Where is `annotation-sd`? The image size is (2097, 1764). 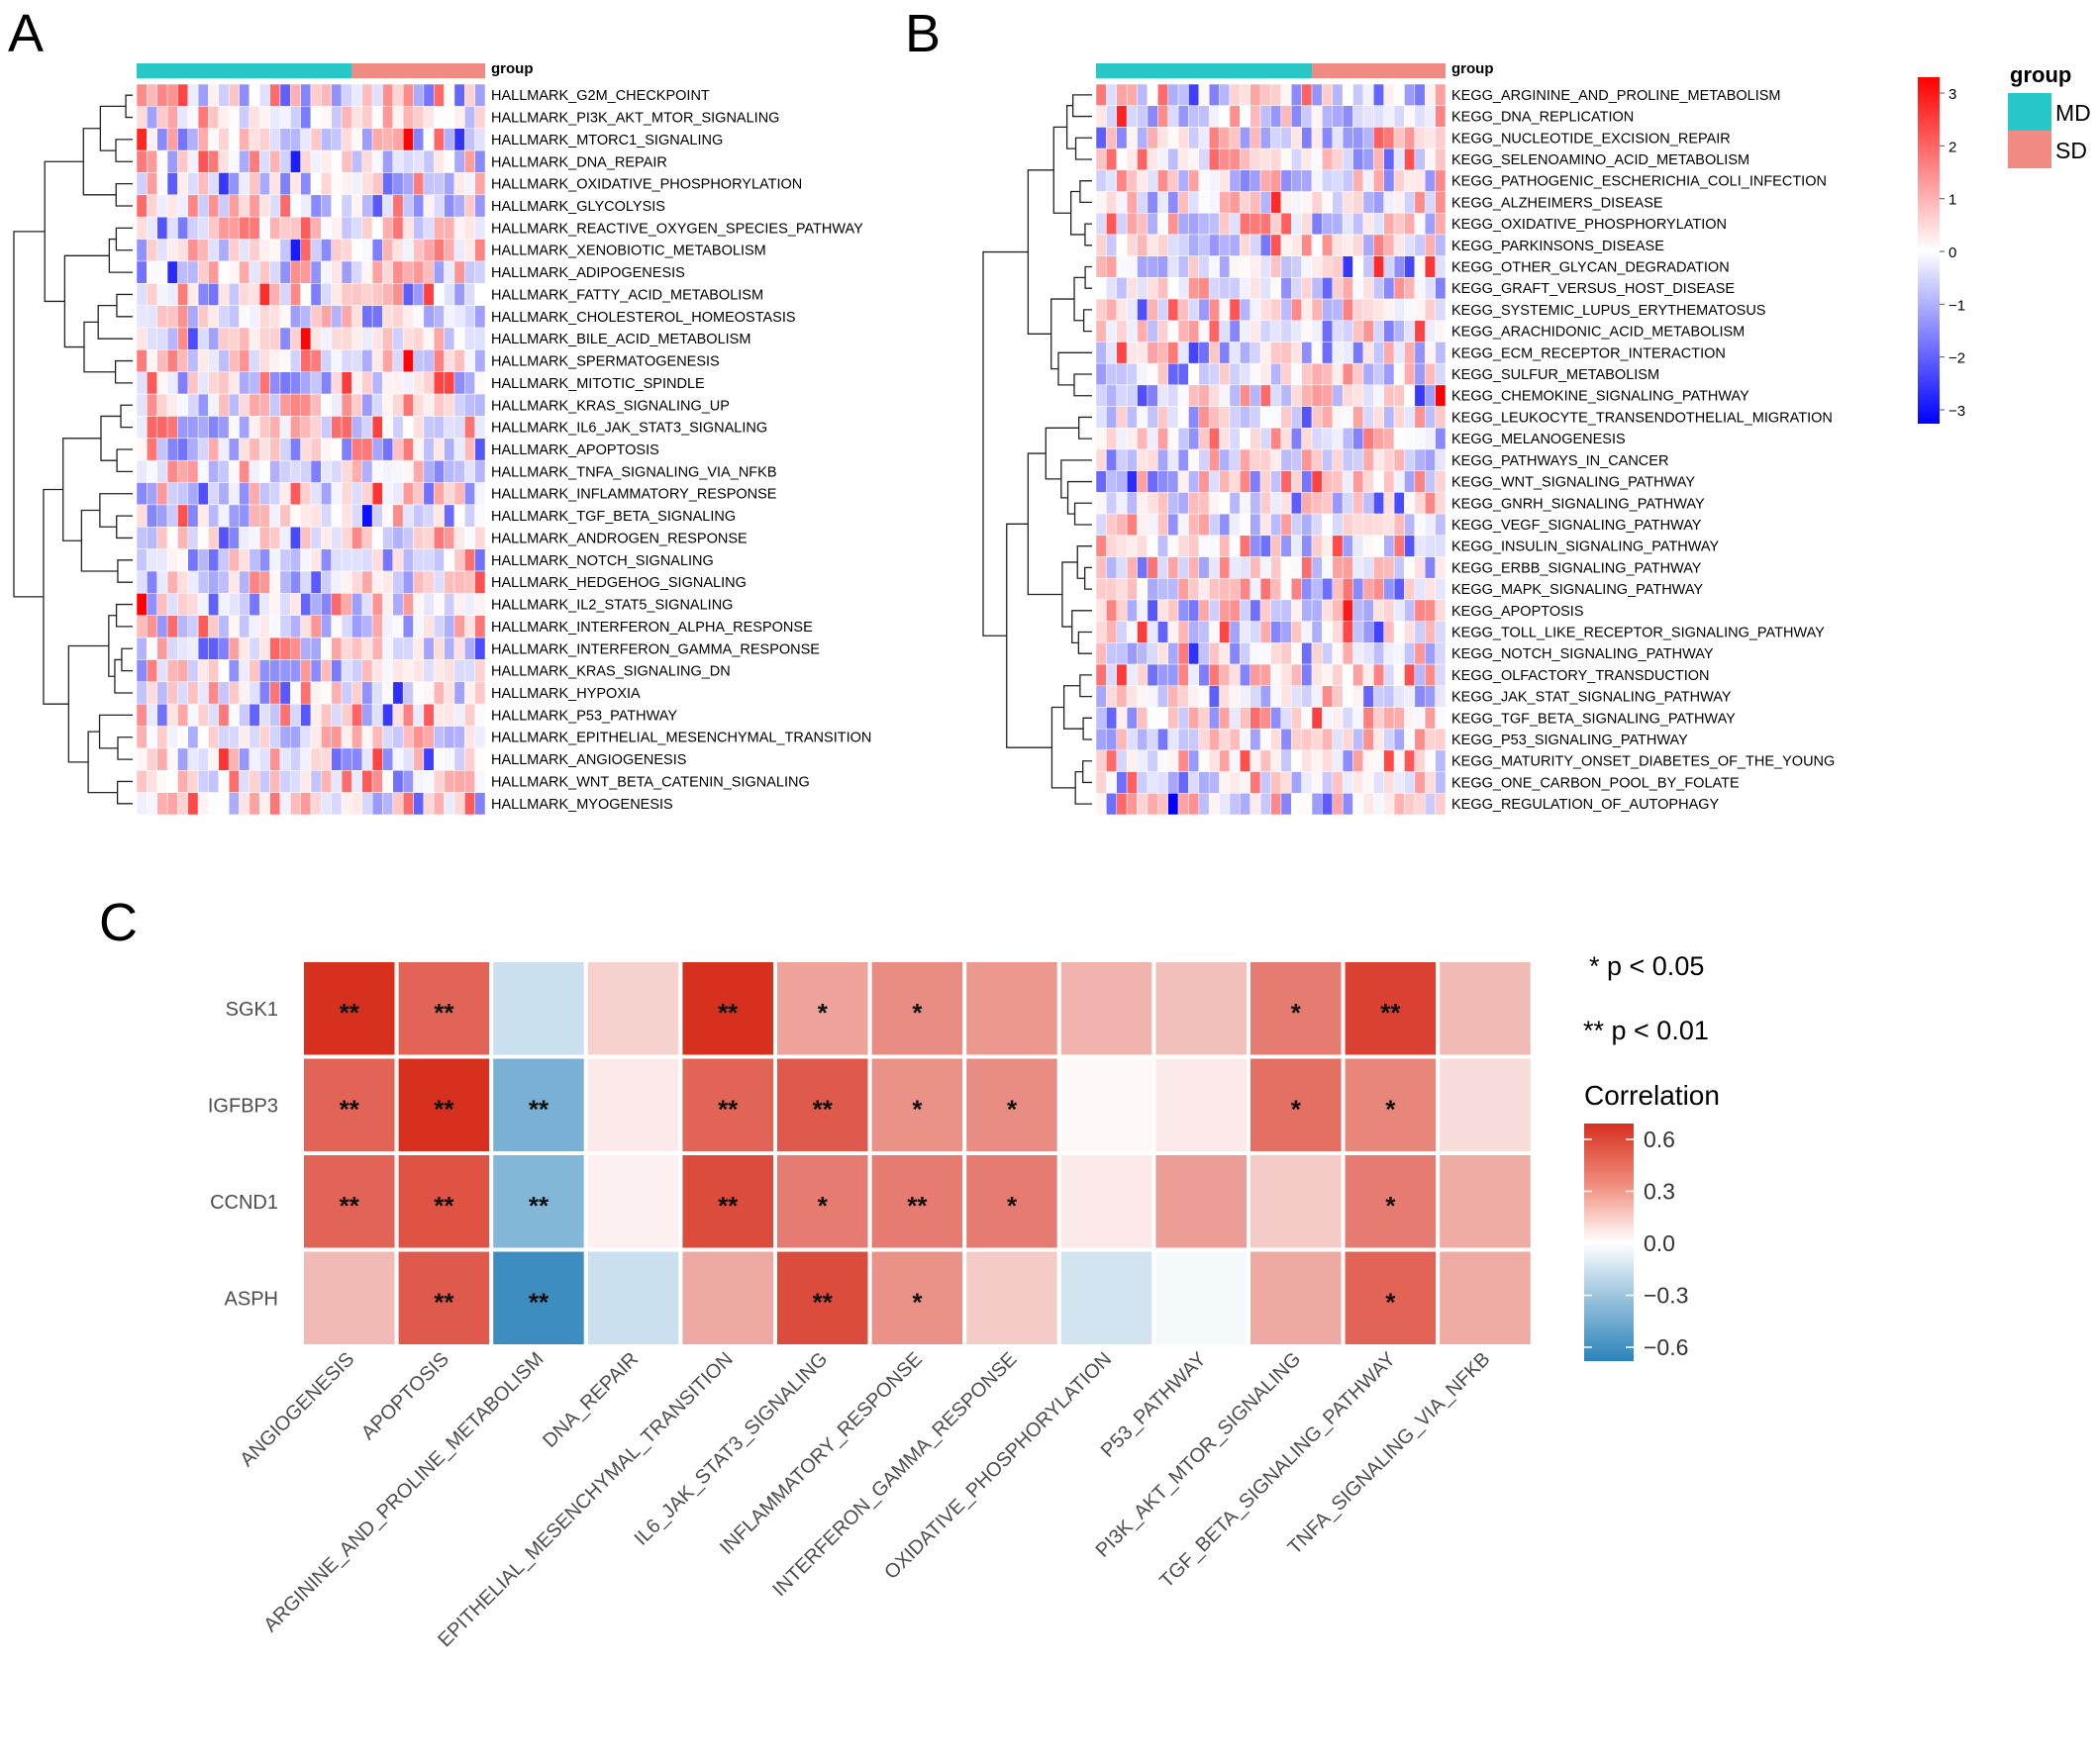 annotation-sd is located at coordinates (418, 70).